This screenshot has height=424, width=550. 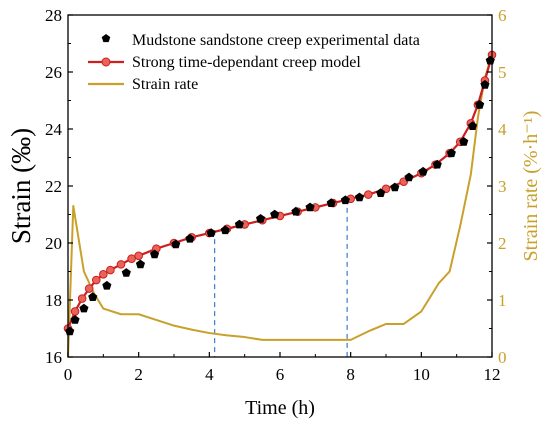 I want to click on bottom-tick-label: 8, so click(x=350, y=374).